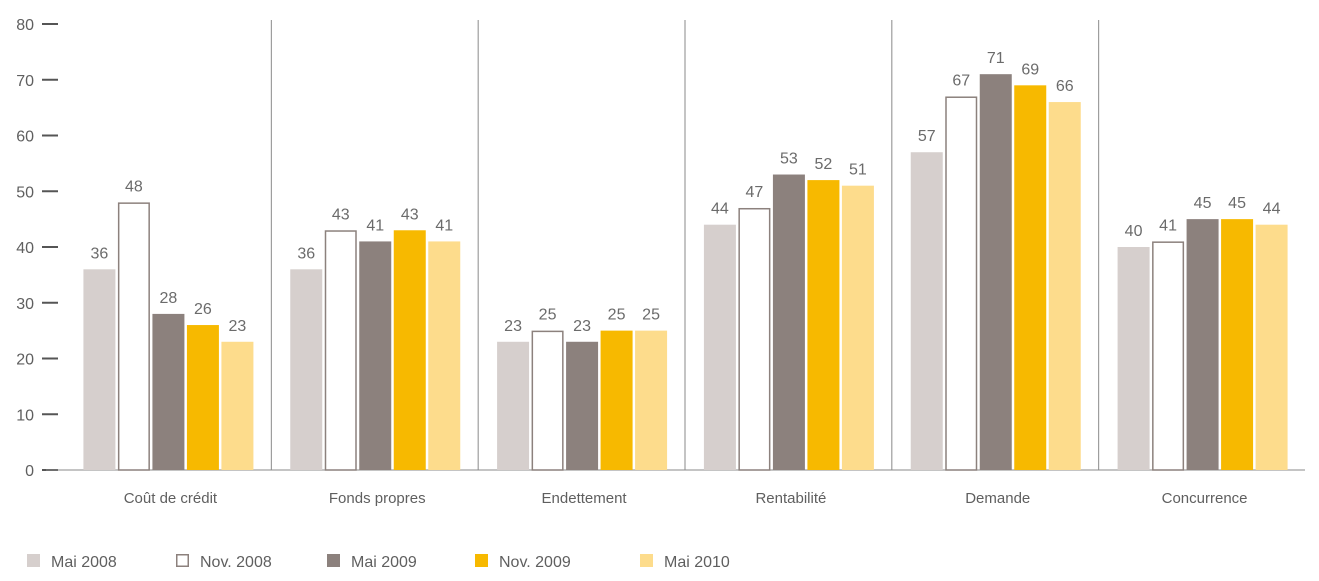 This screenshot has height=581, width=1319. What do you see at coordinates (25, 137) in the screenshot?
I see `y-tick-label: 60` at bounding box center [25, 137].